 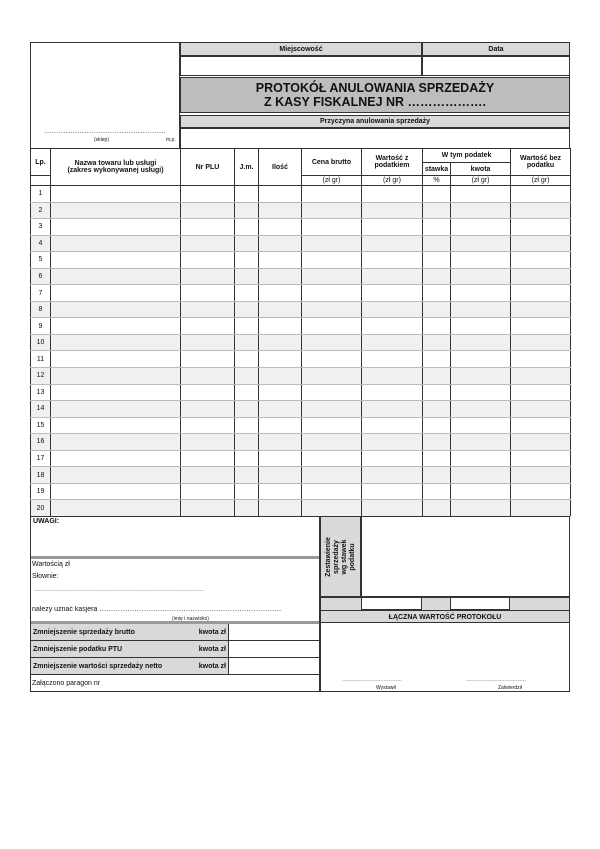 I want to click on reason-field, so click(x=375, y=138).